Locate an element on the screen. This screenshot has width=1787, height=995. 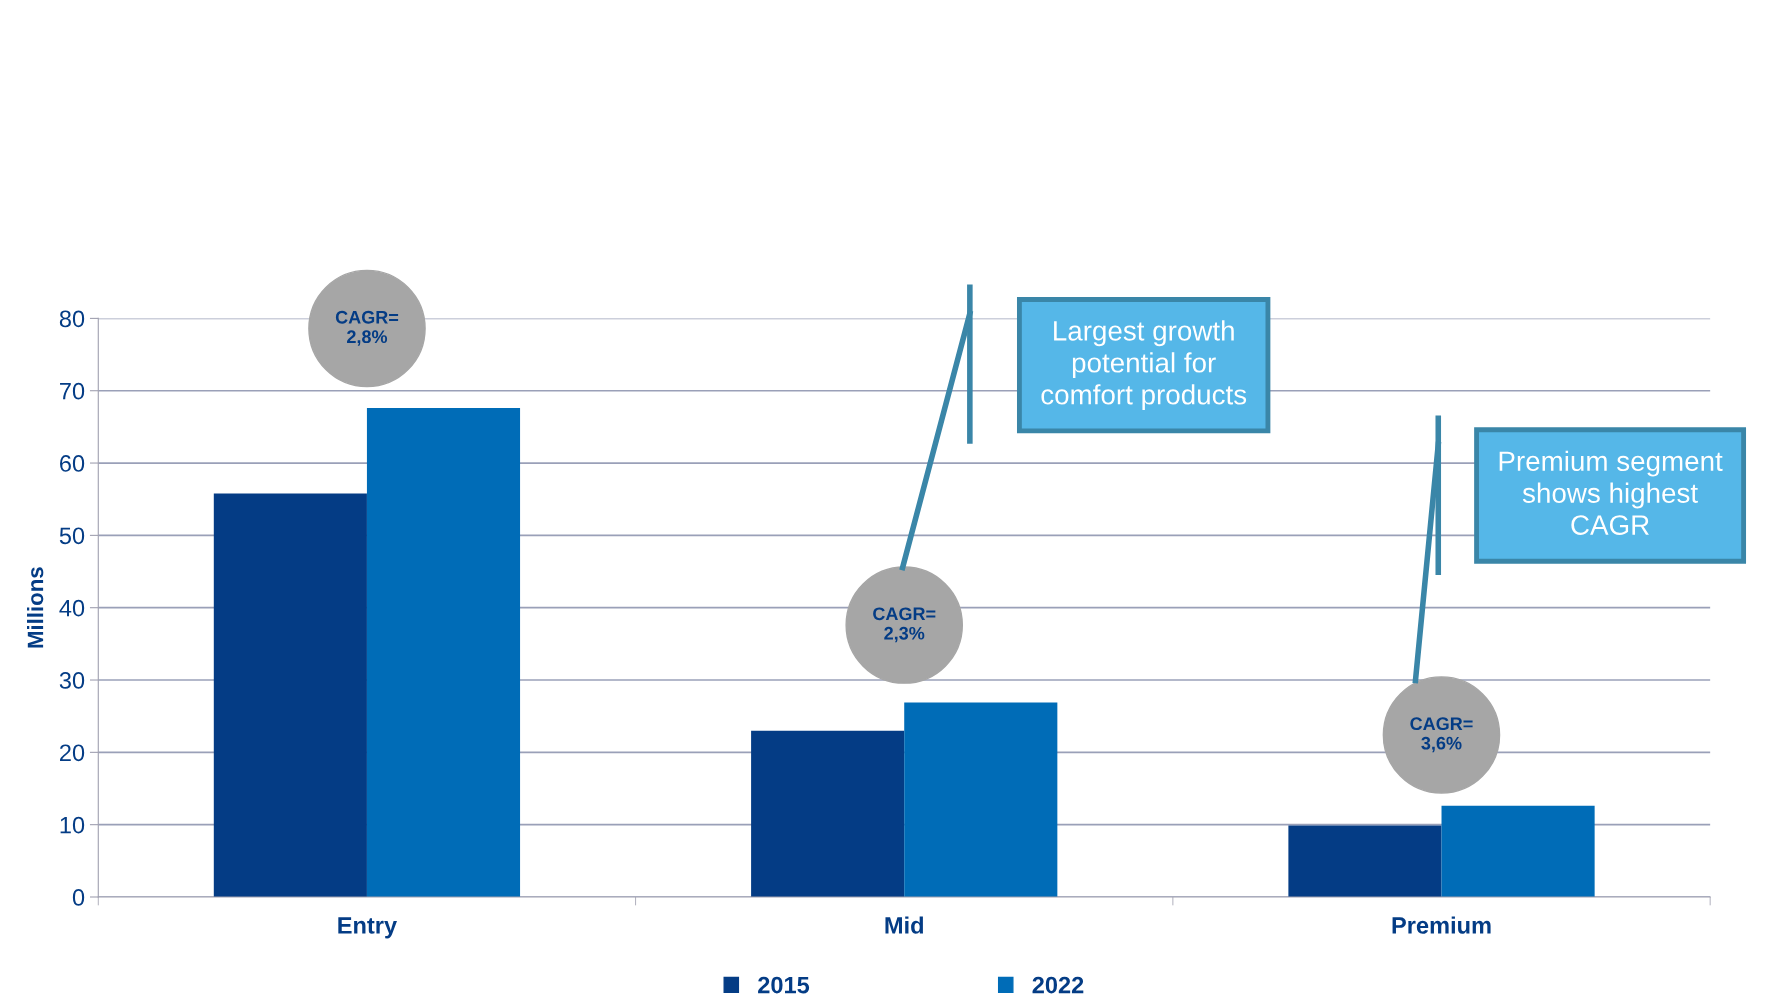
y-tick-label: 70 is located at coordinates (72, 391).